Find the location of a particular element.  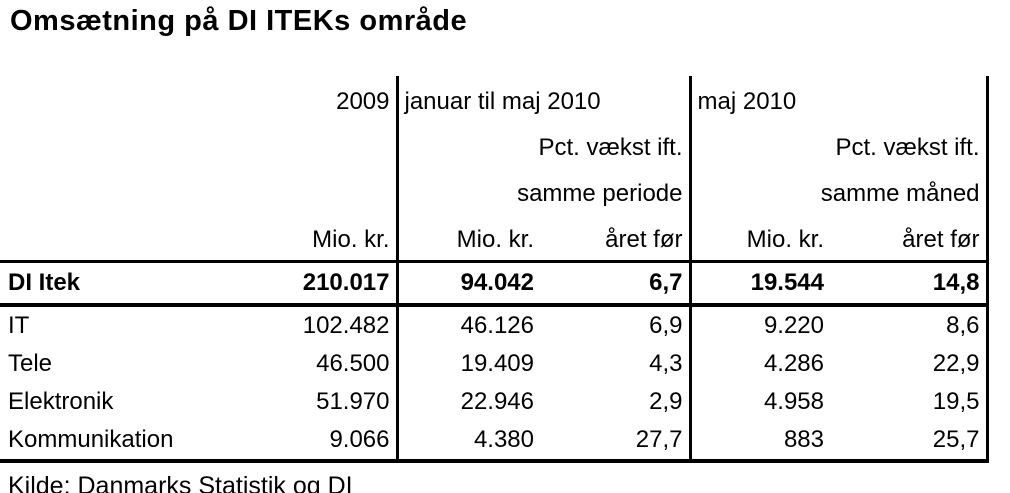

cell-maj-mio: 9.220 is located at coordinates (793, 325).